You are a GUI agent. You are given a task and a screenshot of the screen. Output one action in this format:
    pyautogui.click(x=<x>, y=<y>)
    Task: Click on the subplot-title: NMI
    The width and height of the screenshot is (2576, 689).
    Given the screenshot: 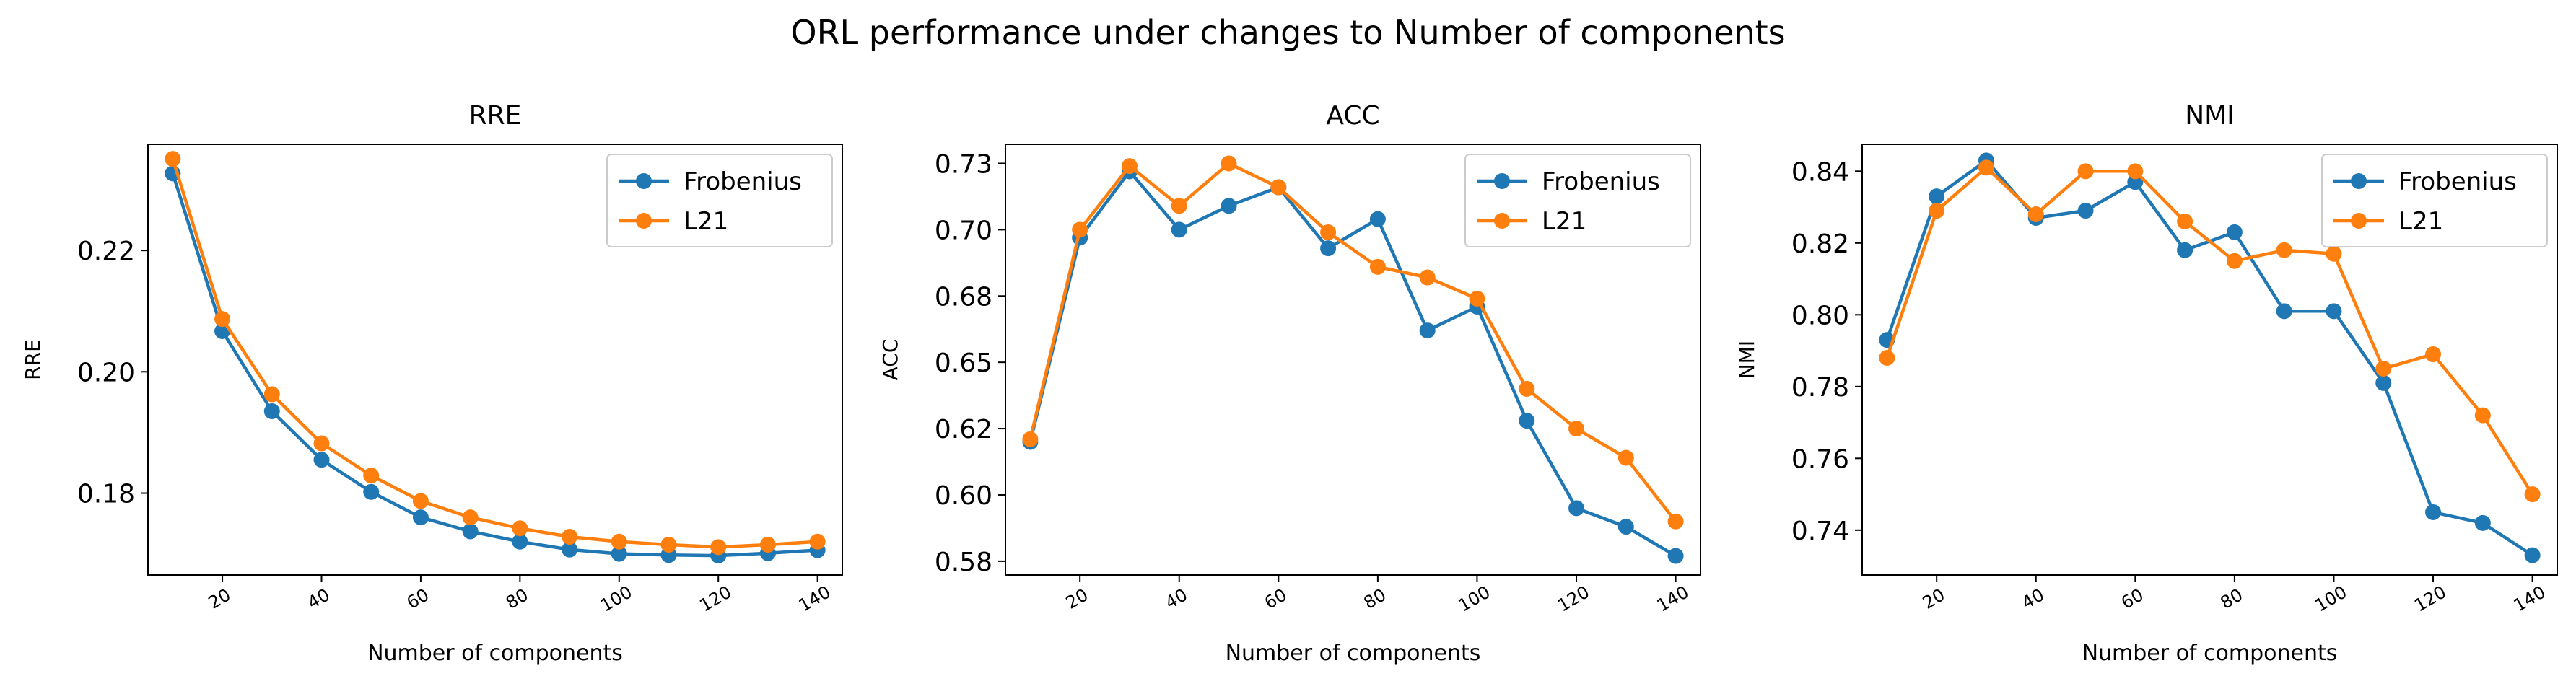 What is the action you would take?
    pyautogui.click(x=2210, y=116)
    